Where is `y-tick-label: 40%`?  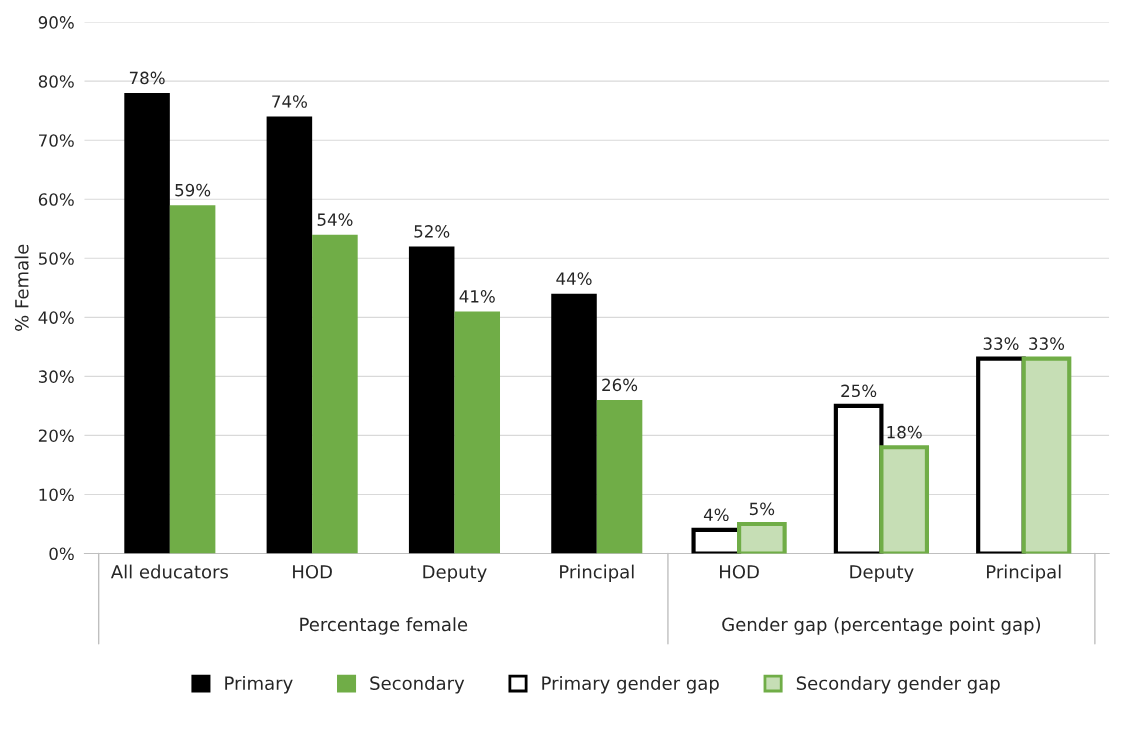 y-tick-label: 40% is located at coordinates (56, 317).